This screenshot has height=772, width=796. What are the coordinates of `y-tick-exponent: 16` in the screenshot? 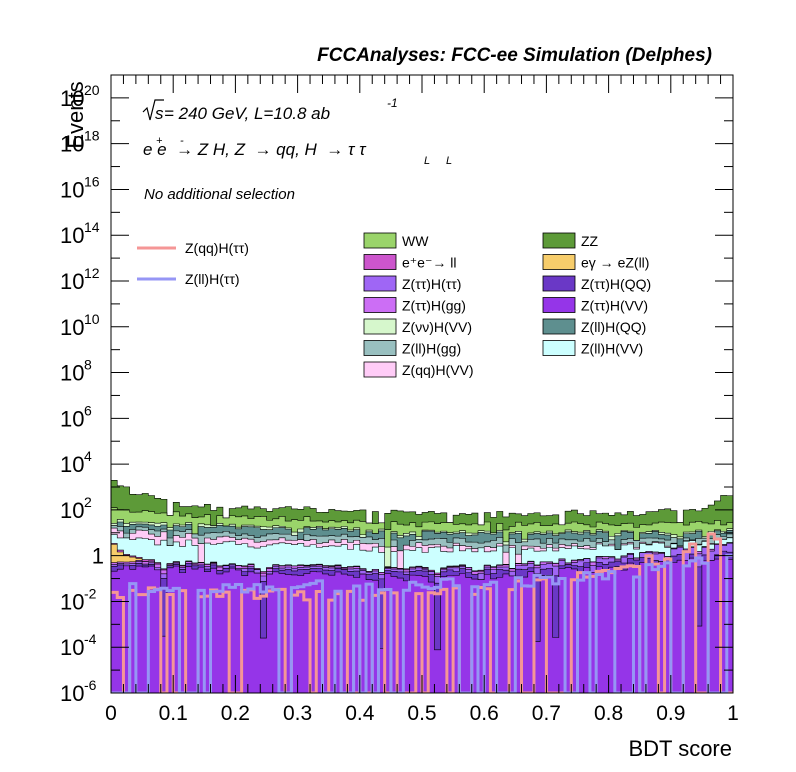 It's located at (92, 181).